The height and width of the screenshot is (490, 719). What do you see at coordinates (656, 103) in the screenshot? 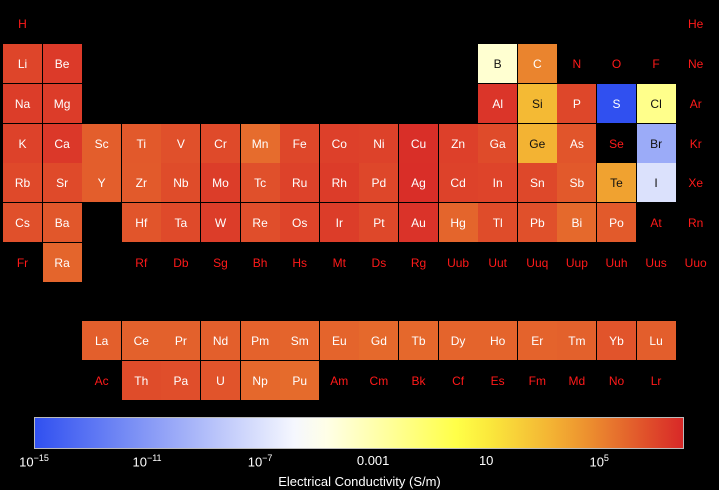
I see `element-cell-cl: Cl` at bounding box center [656, 103].